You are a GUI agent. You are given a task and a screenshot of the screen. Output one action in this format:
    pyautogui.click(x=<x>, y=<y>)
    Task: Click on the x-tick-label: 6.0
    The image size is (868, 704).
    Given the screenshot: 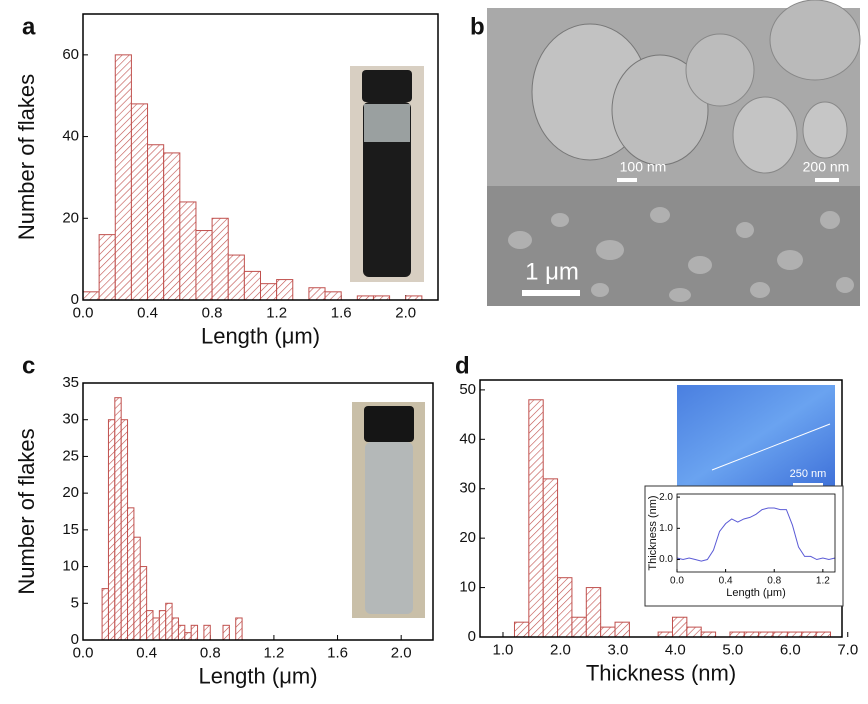 What is the action you would take?
    pyautogui.click(x=790, y=649)
    